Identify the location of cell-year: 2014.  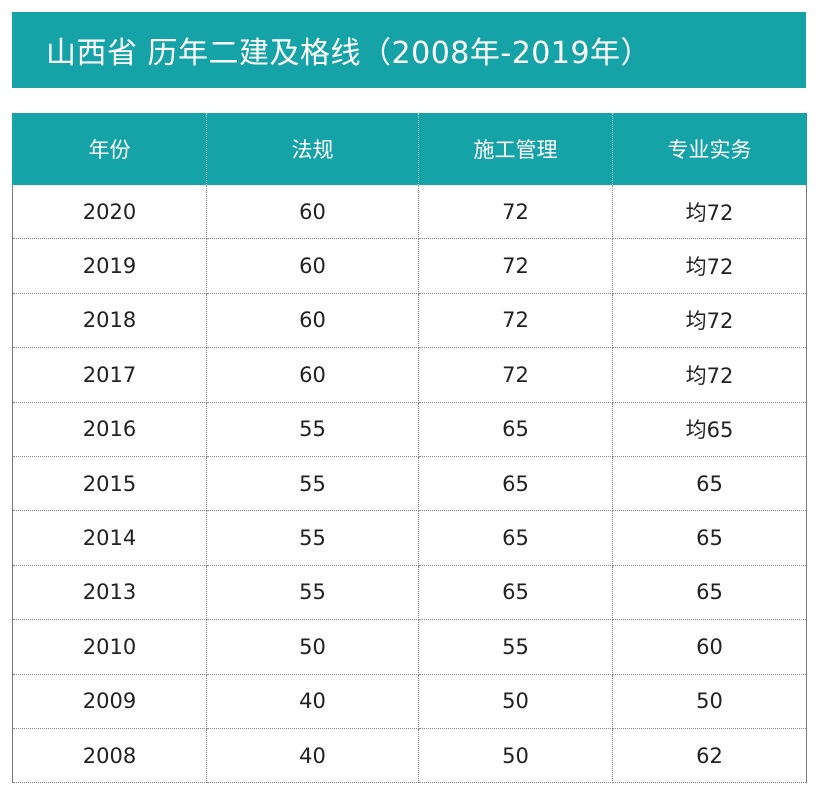
(109, 538).